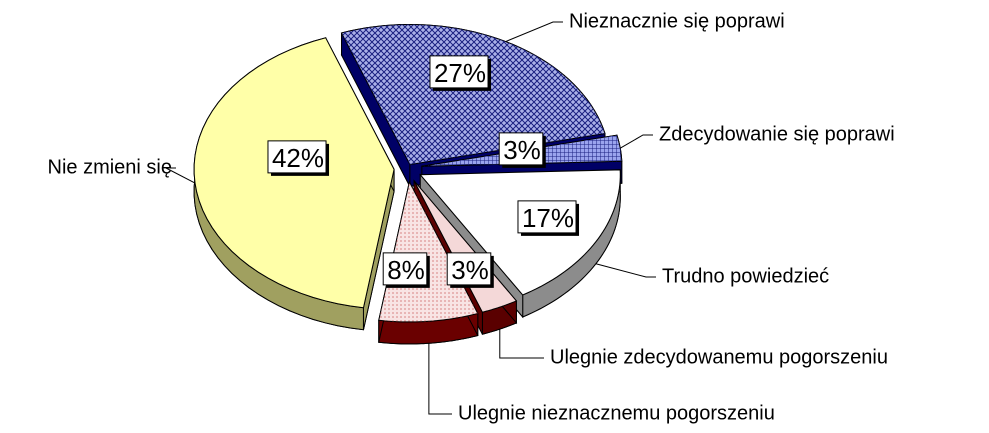  Describe the element at coordinates (677, 21) in the screenshot. I see `category-label: Nieznacznie się poprawi` at that location.